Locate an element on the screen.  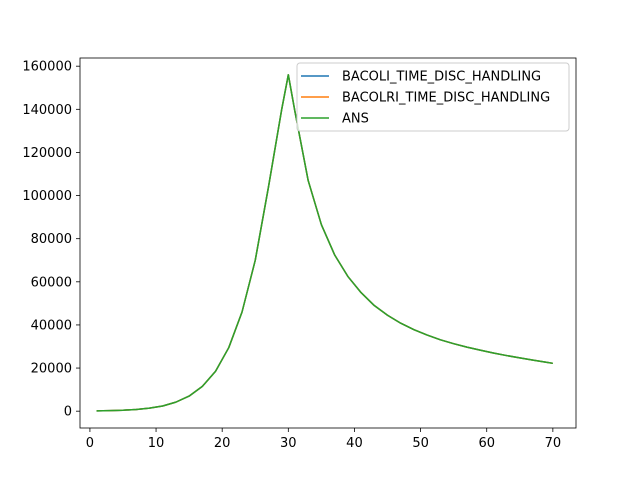
x-tick-label: 30 is located at coordinates (288, 443).